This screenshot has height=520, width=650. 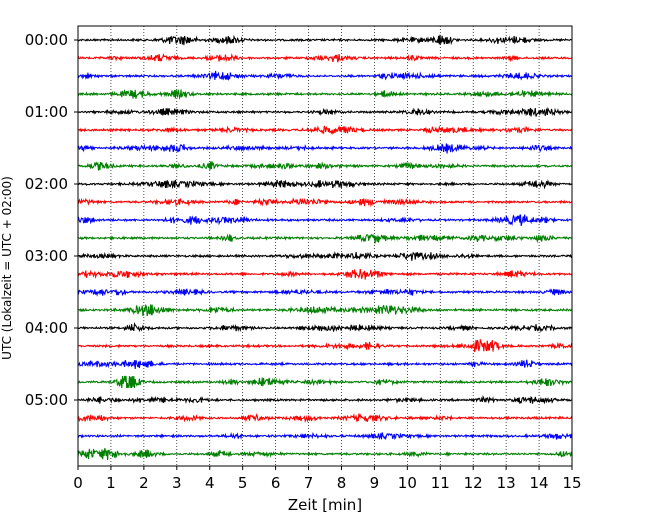 I want to click on x-tick-label: 15, so click(x=571, y=483).